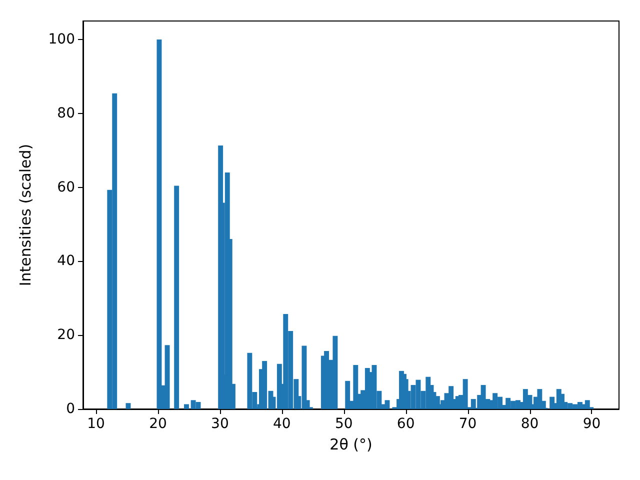 The width and height of the screenshot is (640, 480). Describe the element at coordinates (351, 445) in the screenshot. I see `x-axis-title: 2θ (°)` at that location.